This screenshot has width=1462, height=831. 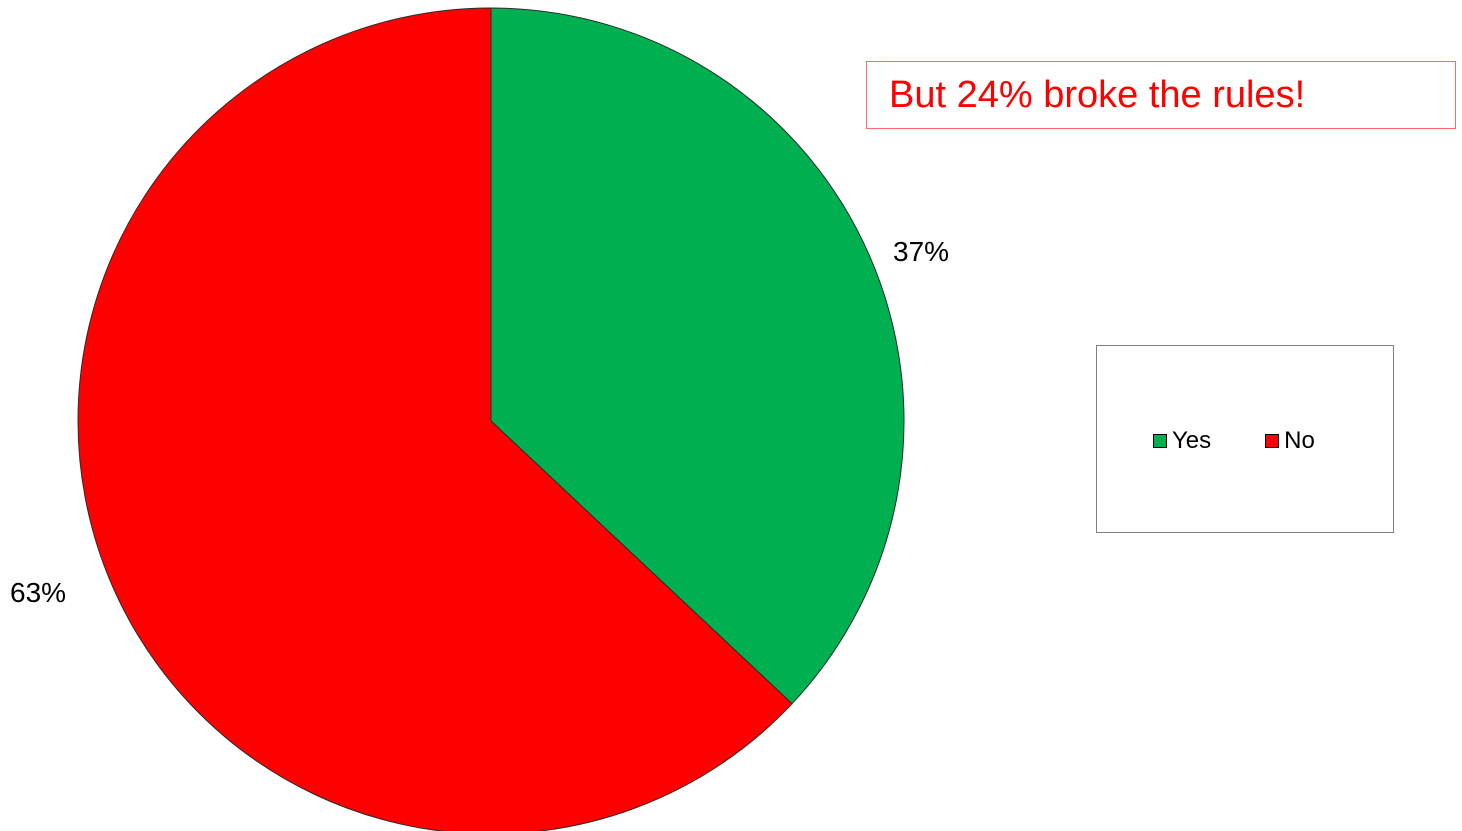 I want to click on legend-item-no: No, so click(x=1290, y=441).